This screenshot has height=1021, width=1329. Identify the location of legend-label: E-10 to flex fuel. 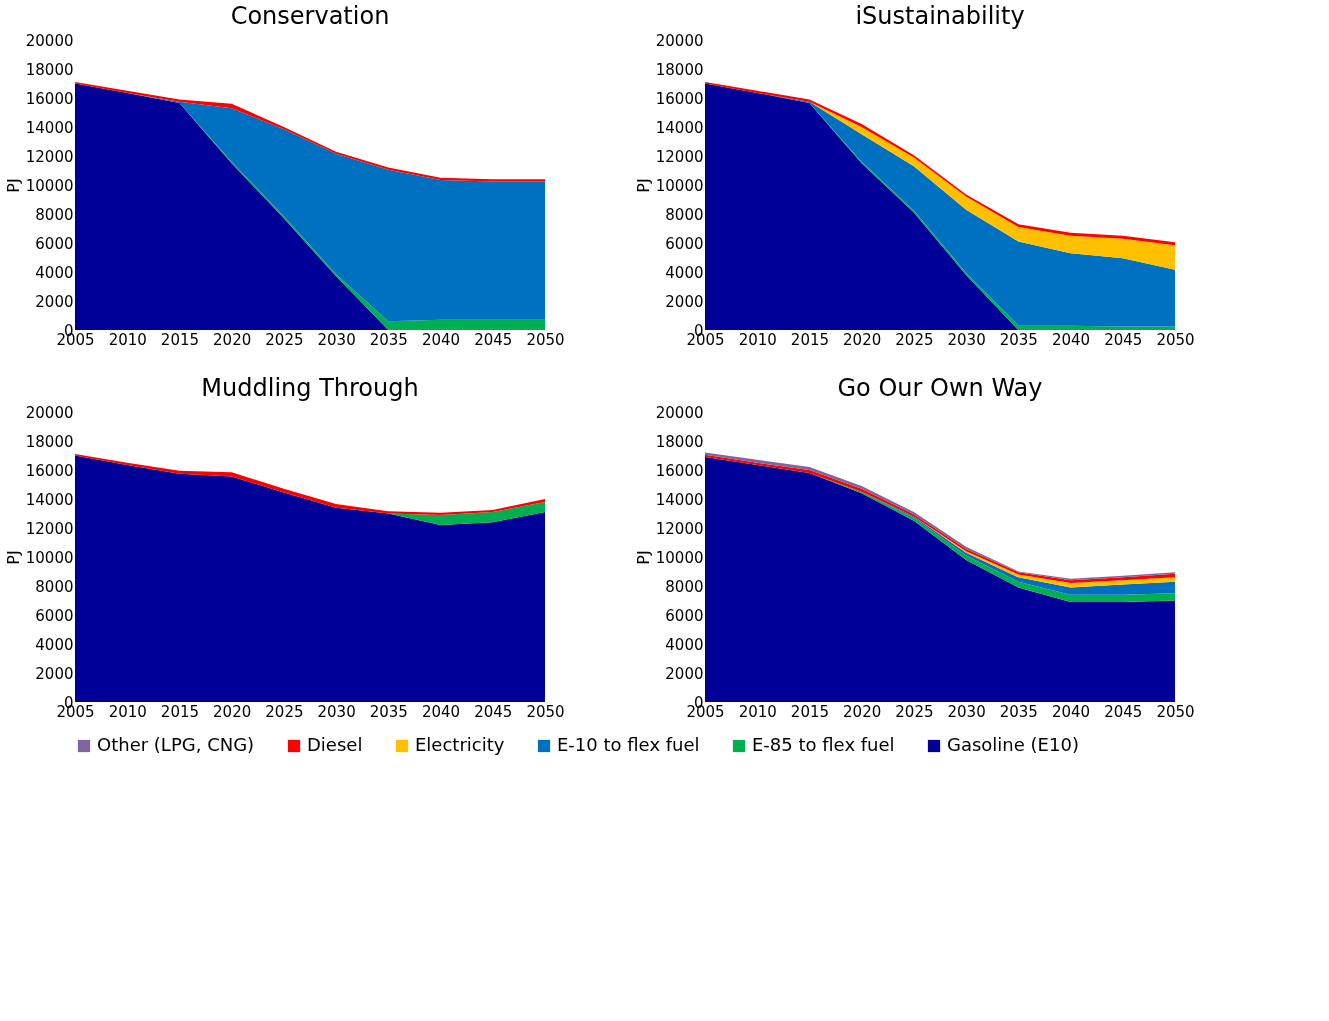
(628, 744).